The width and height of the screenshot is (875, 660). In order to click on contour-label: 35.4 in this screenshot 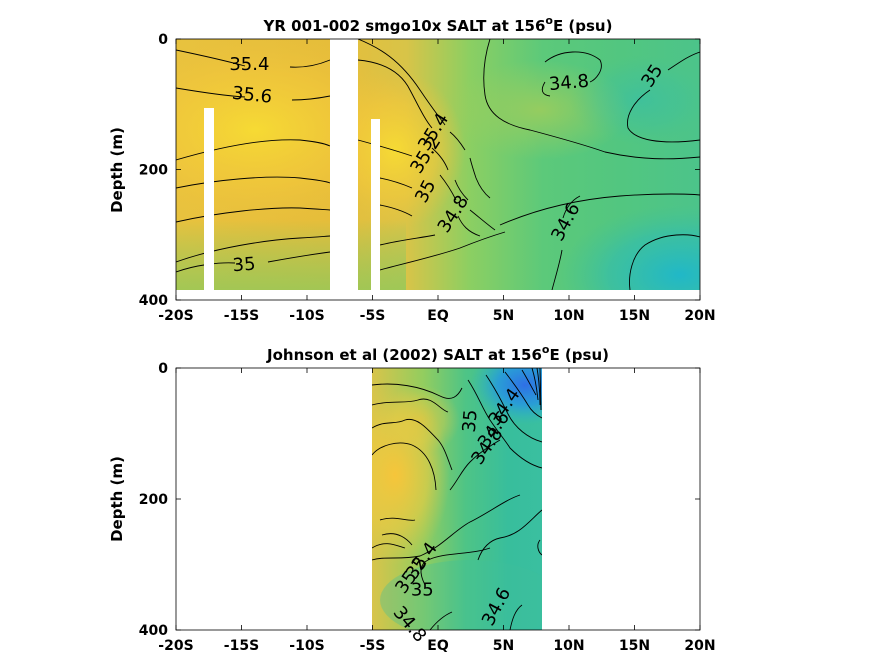, I will do `click(249, 64)`.